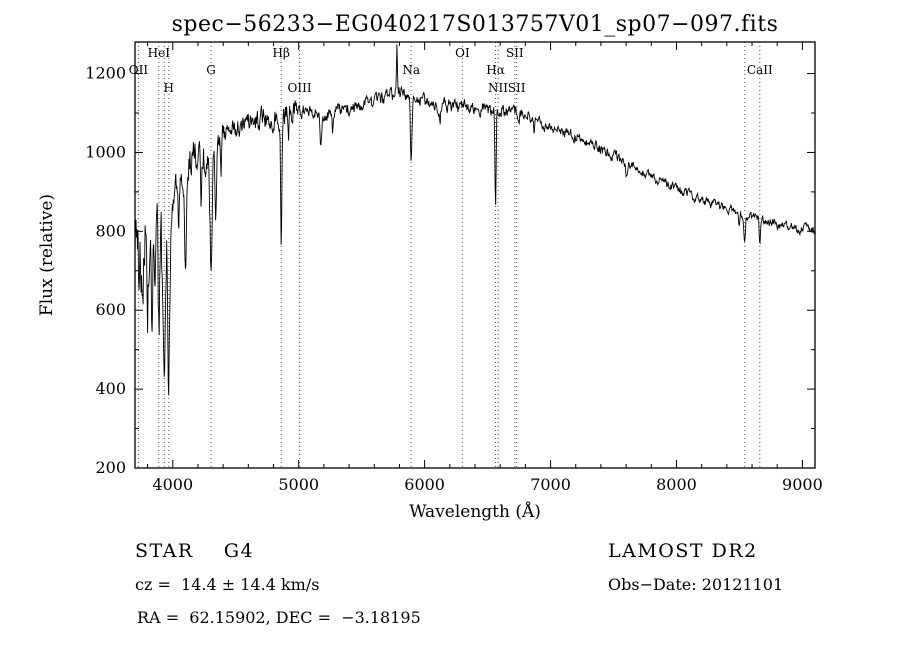 This screenshot has width=900, height=650. What do you see at coordinates (495, 70) in the screenshot?
I see `spectral-line-label: Hα` at bounding box center [495, 70].